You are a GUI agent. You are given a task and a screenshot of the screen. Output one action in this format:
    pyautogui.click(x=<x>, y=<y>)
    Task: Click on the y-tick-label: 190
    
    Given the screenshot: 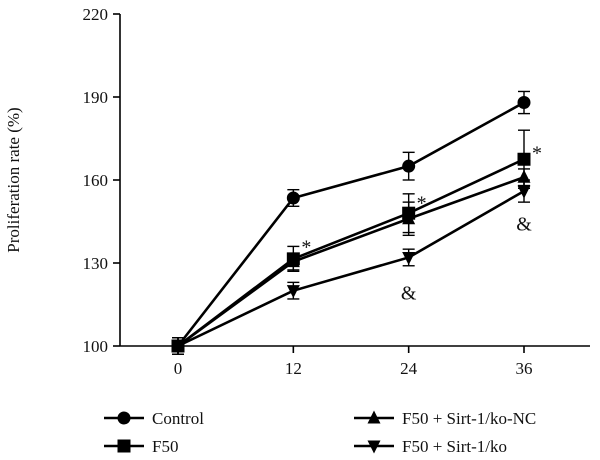 What is the action you would take?
    pyautogui.click(x=96, y=97)
    